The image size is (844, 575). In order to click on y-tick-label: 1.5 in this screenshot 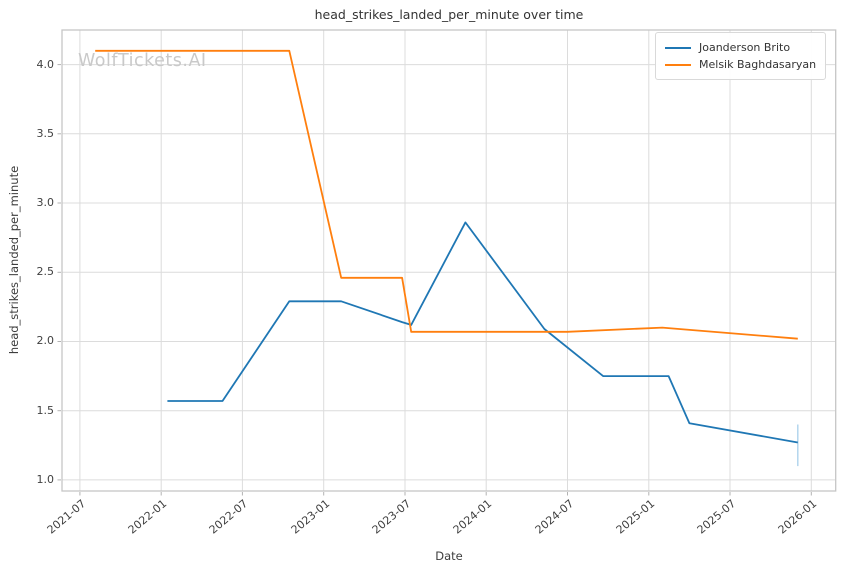, I will do `click(45, 410)`.